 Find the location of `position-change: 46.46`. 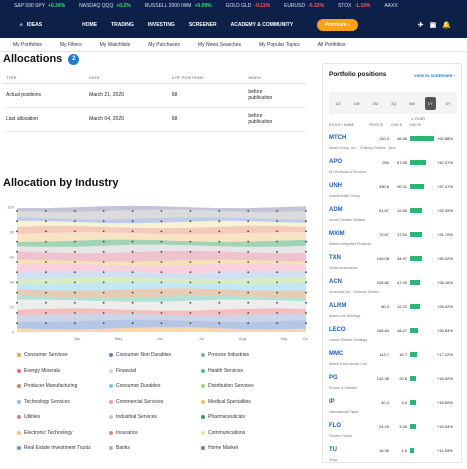

position-change: 46.46 is located at coordinates (401, 138).